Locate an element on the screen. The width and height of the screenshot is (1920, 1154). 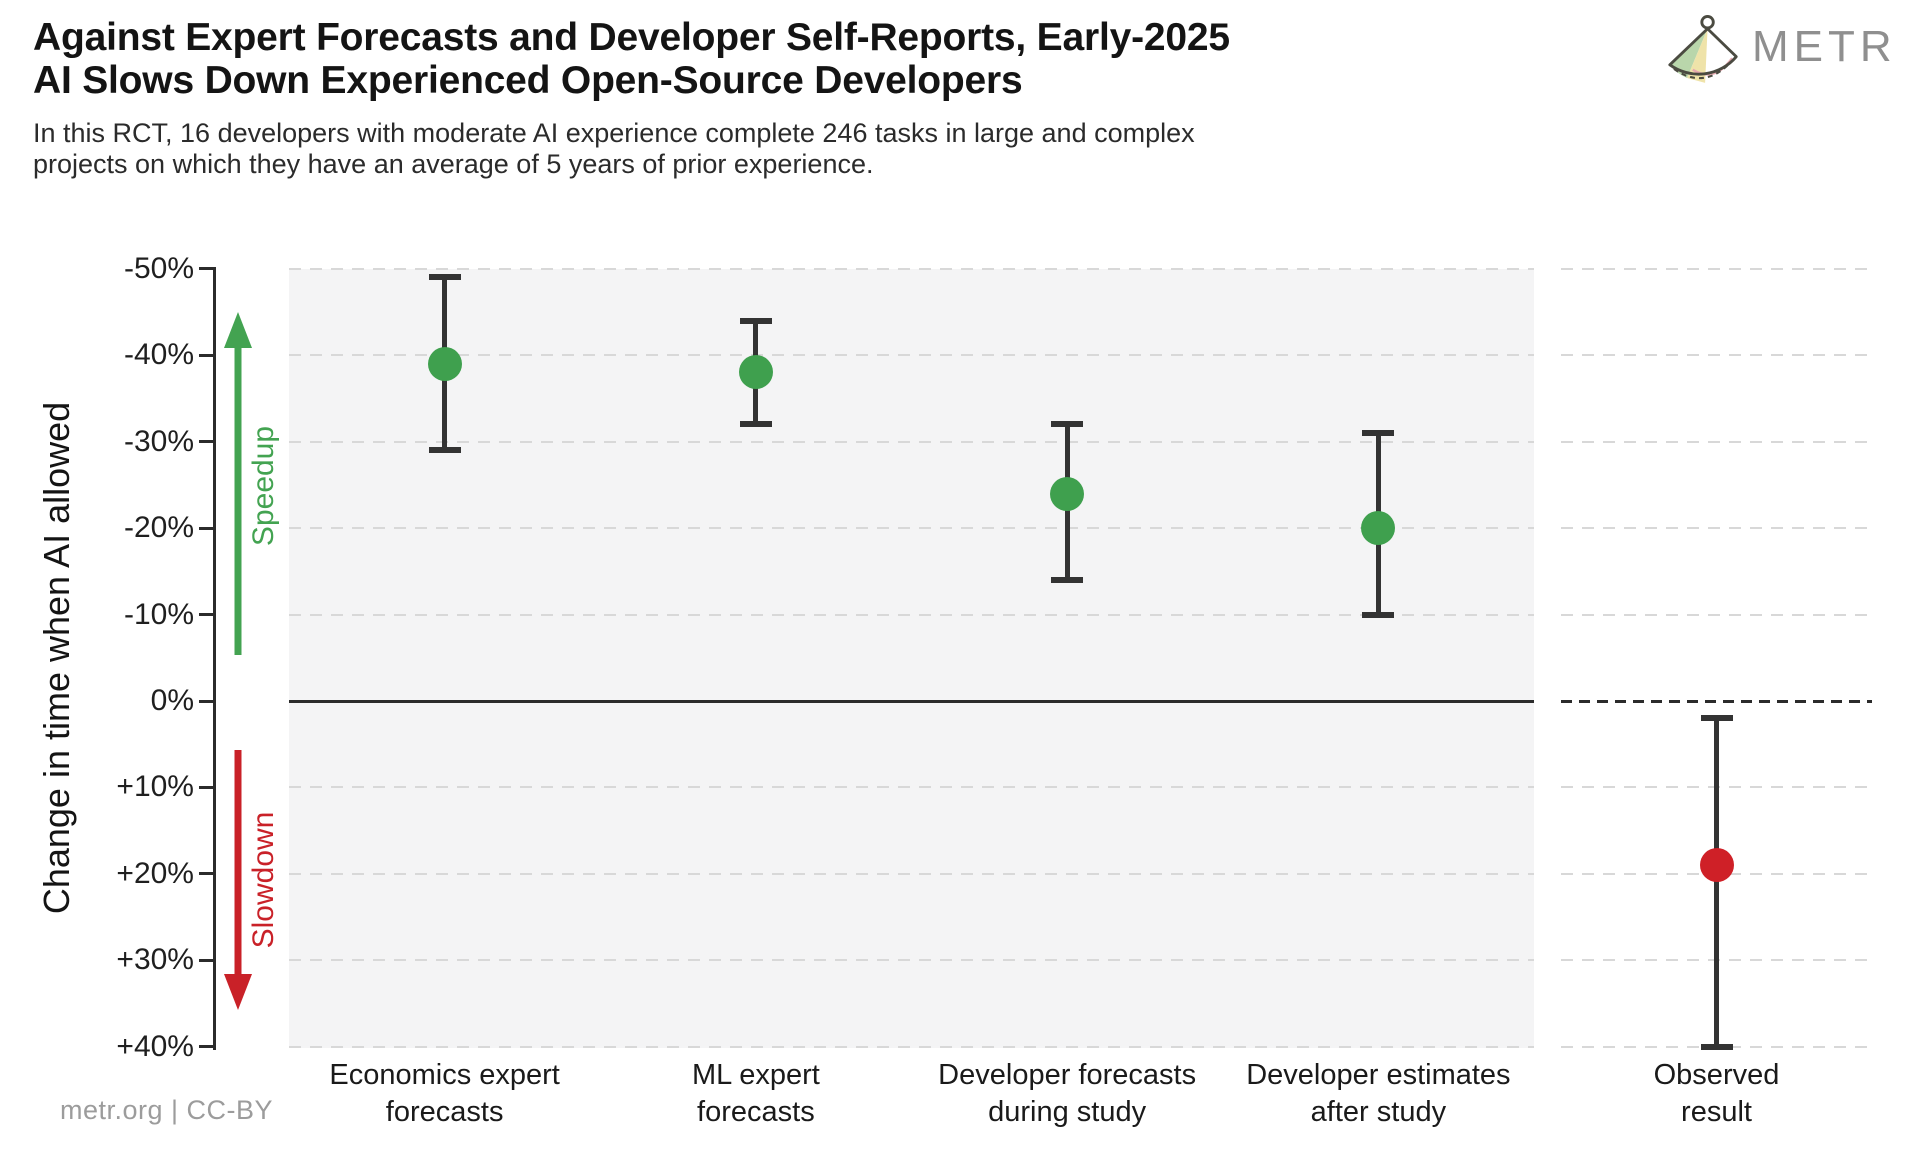
y-axis-line is located at coordinates (214, 658).